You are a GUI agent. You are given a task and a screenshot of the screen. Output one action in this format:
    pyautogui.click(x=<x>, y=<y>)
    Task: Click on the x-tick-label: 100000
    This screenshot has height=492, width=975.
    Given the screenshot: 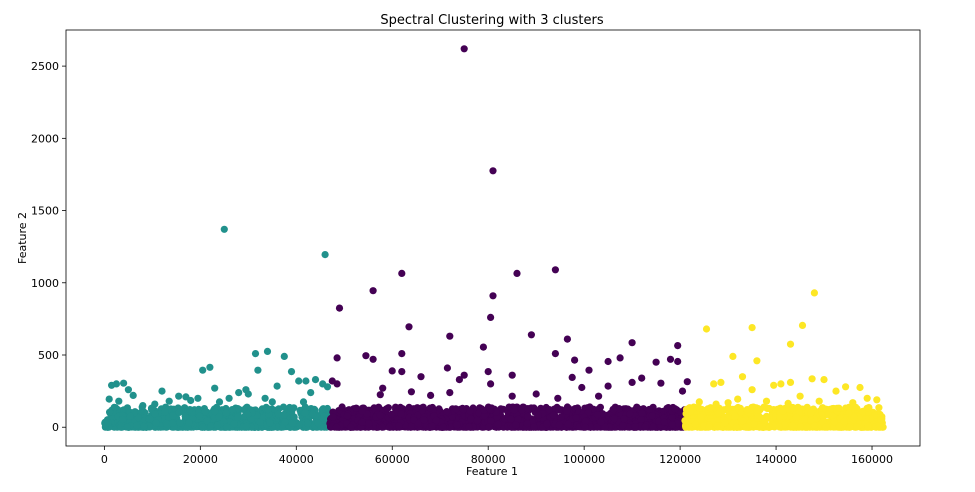 What is the action you would take?
    pyautogui.click(x=584, y=459)
    